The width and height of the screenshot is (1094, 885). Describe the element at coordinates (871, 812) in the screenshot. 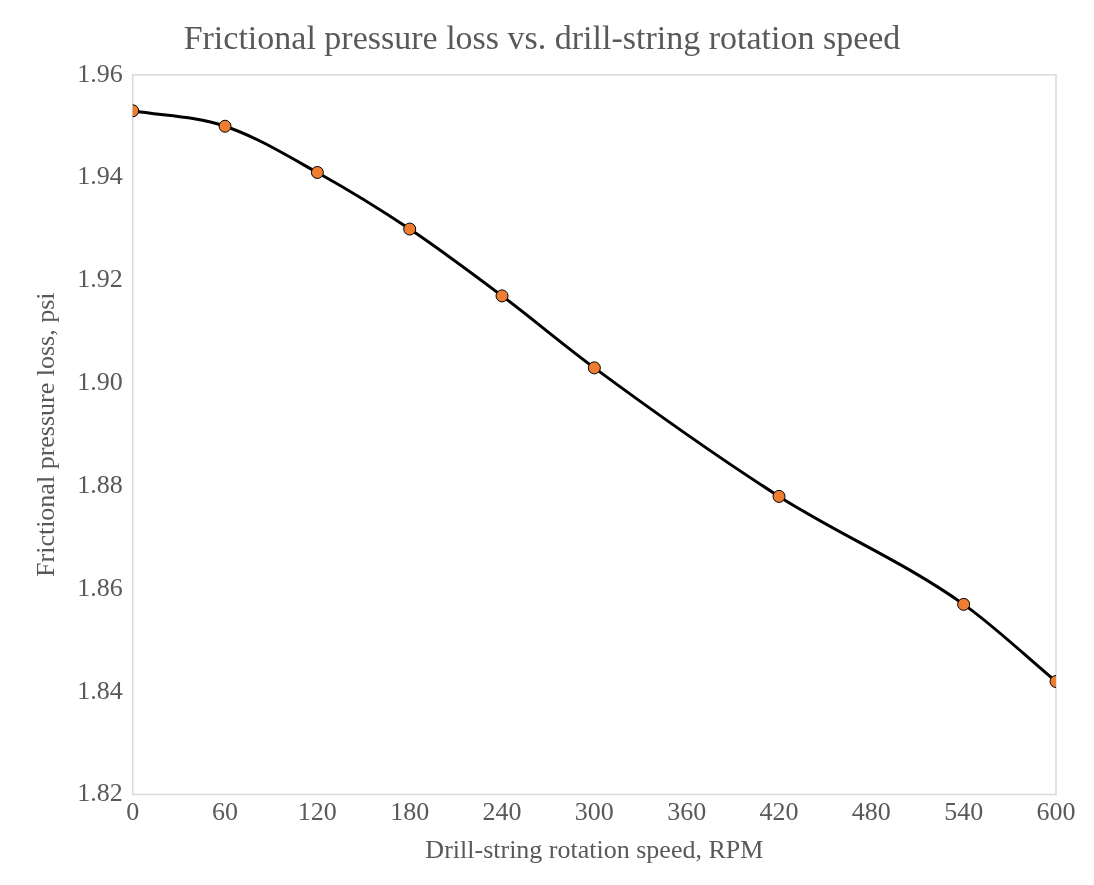

I see `x-tick-label: 480` at that location.